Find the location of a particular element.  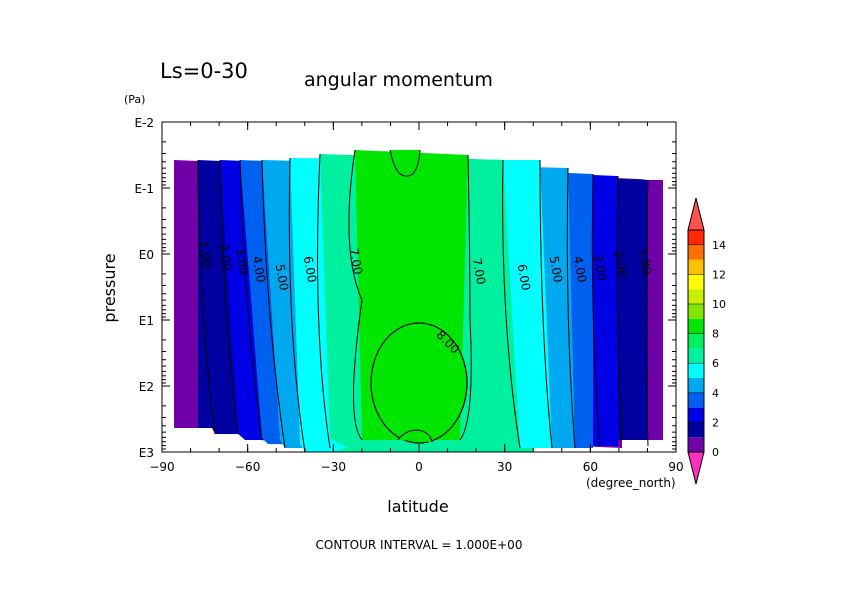

colorbar: 0 2 4 6 8 10 12 14 is located at coordinates (706, 341).